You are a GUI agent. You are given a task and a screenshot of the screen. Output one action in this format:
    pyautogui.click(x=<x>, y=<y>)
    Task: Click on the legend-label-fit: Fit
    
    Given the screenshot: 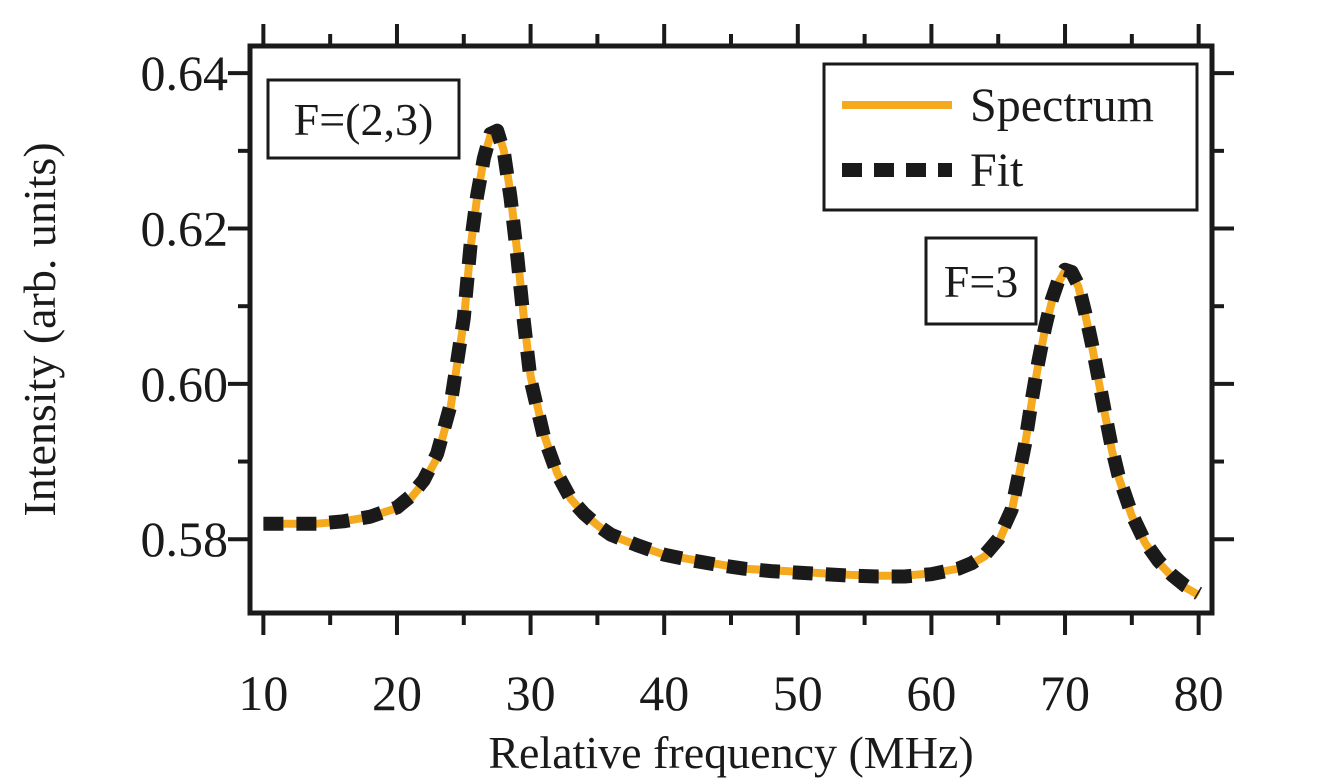 What is the action you would take?
    pyautogui.click(x=997, y=170)
    